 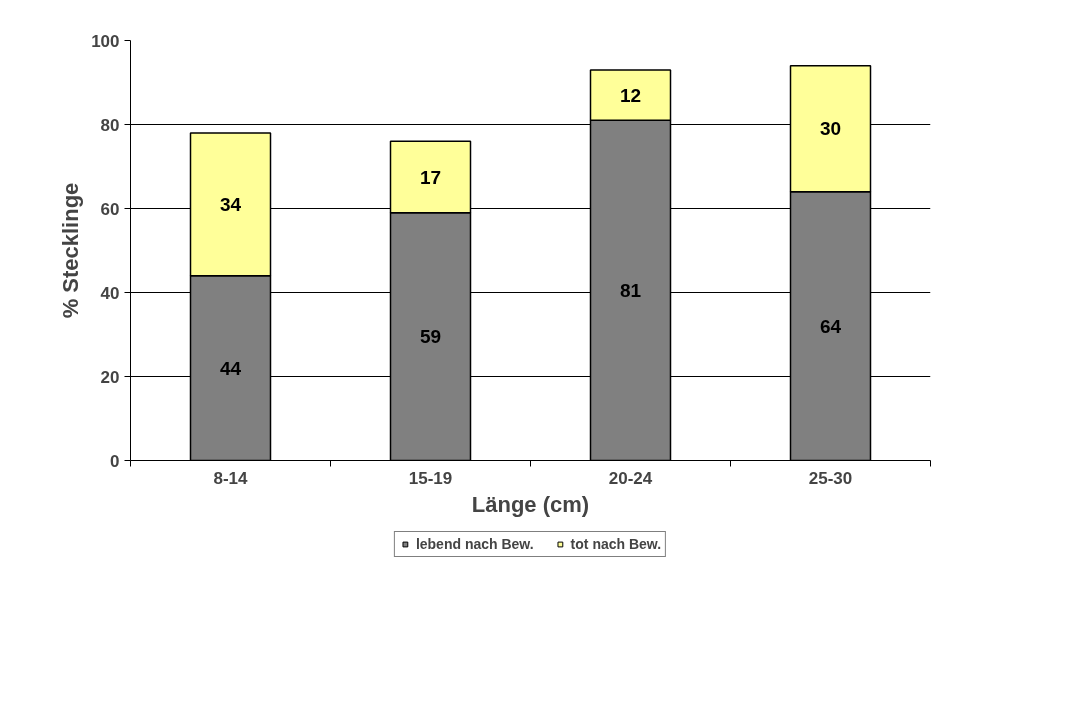 What do you see at coordinates (230, 204) in the screenshot?
I see `data-label: 34` at bounding box center [230, 204].